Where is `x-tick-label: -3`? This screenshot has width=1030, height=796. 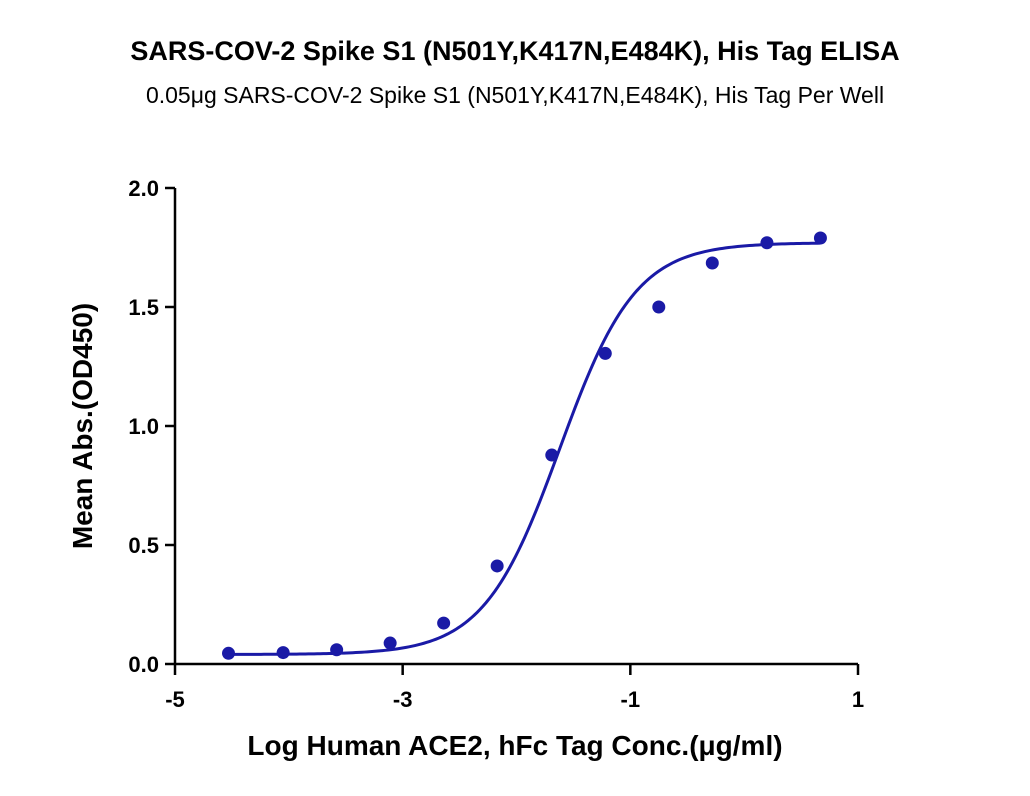 x-tick-label: -3 is located at coordinates (403, 699).